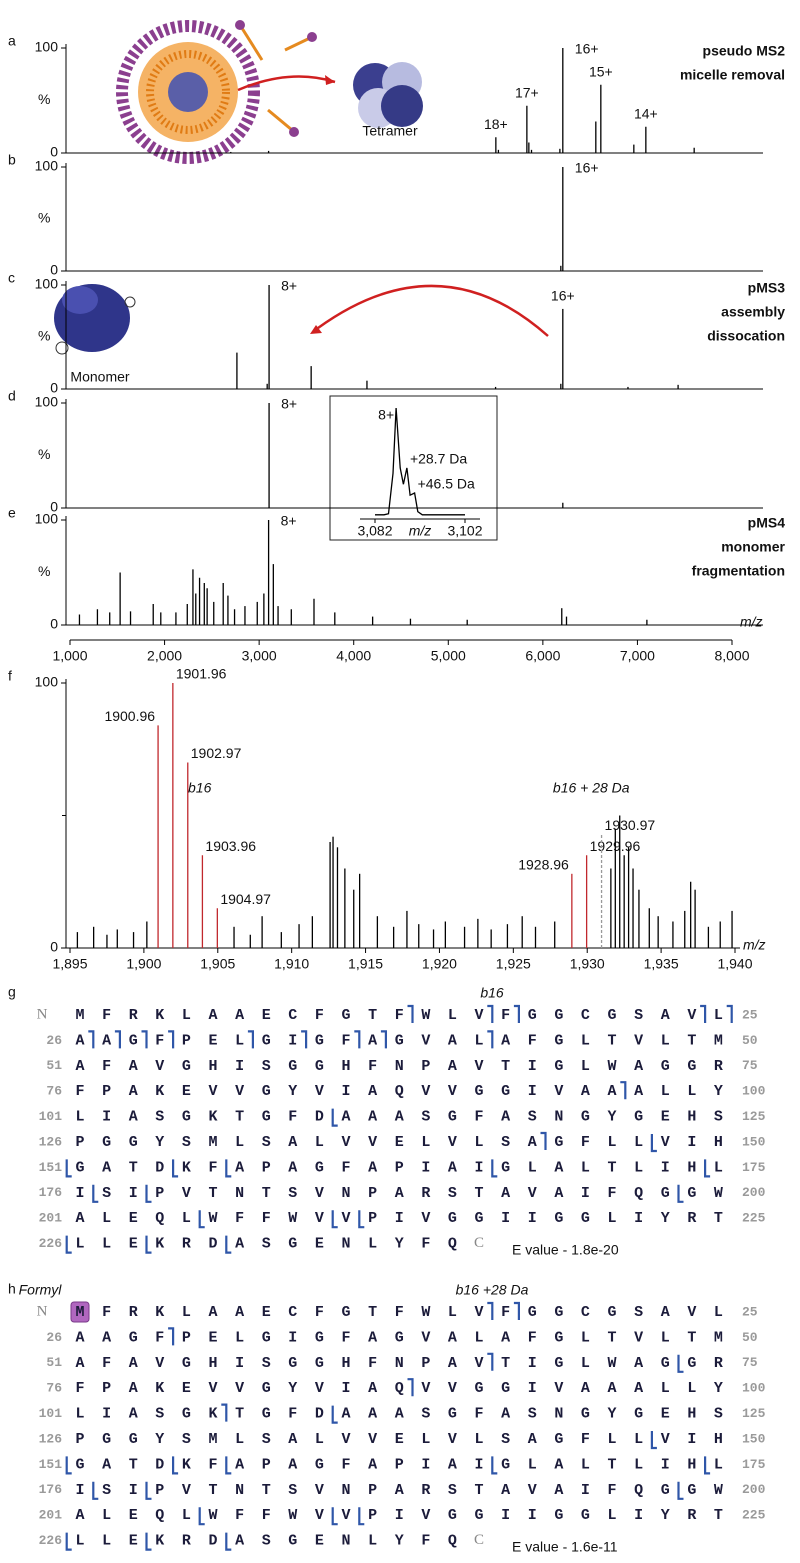 The height and width of the screenshot is (1563, 800). What do you see at coordinates (408, 1015) in the screenshot?
I see `residues: MFRKLAAECFGTFWLVFGGCGSAVL` at bounding box center [408, 1015].